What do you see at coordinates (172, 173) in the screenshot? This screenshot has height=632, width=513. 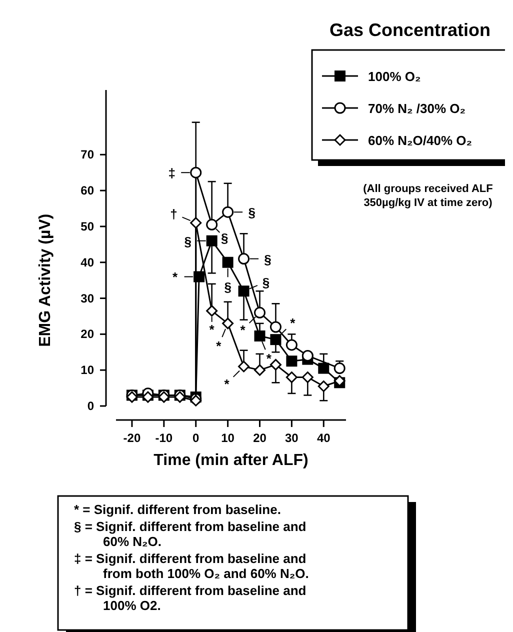 I see `annotation: ‡` at bounding box center [172, 173].